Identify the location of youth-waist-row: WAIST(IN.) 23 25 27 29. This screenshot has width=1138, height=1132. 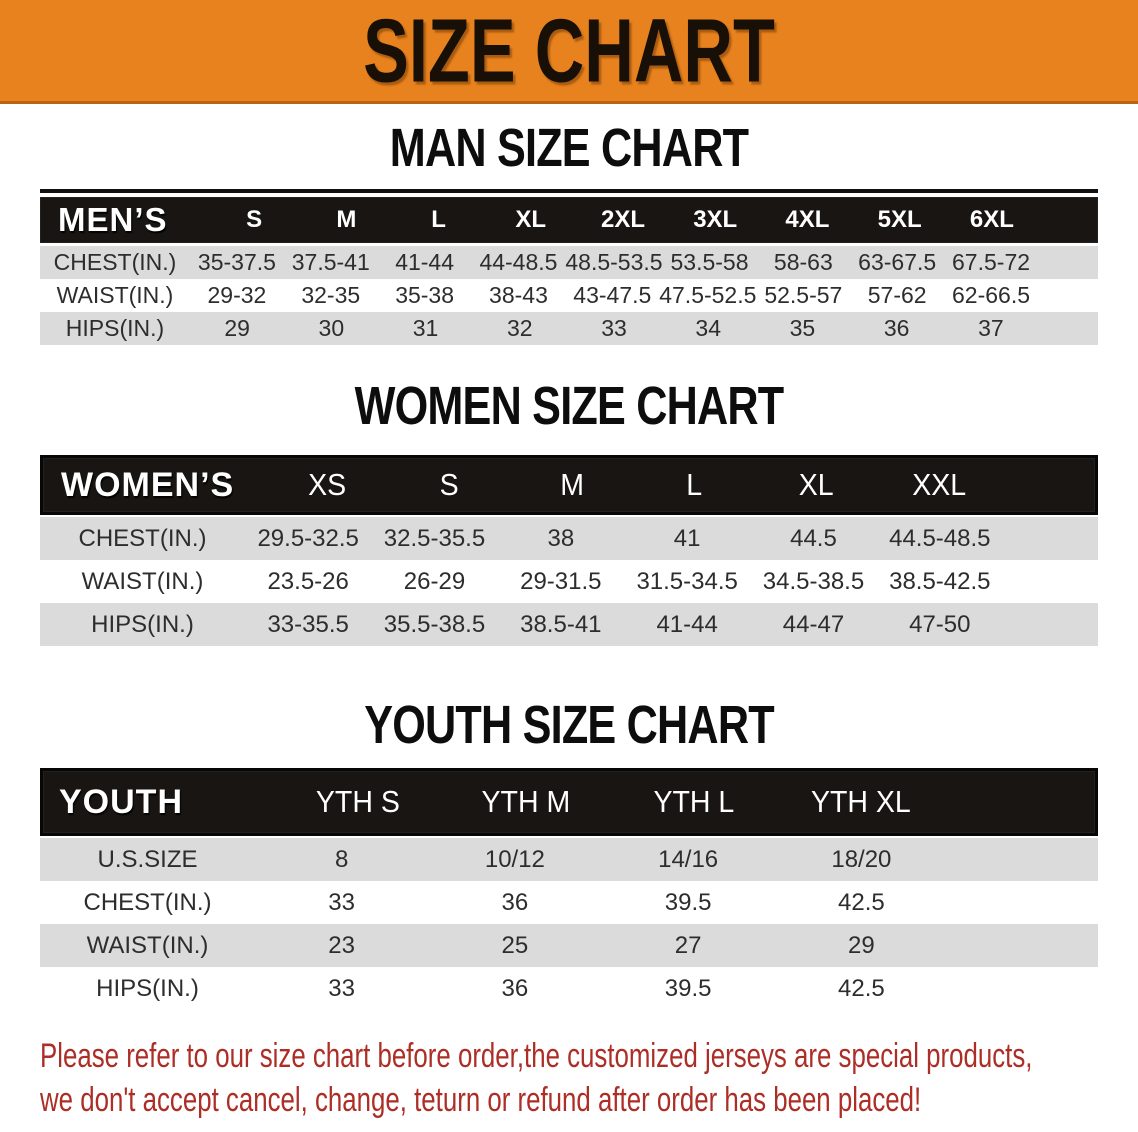
(569, 945).